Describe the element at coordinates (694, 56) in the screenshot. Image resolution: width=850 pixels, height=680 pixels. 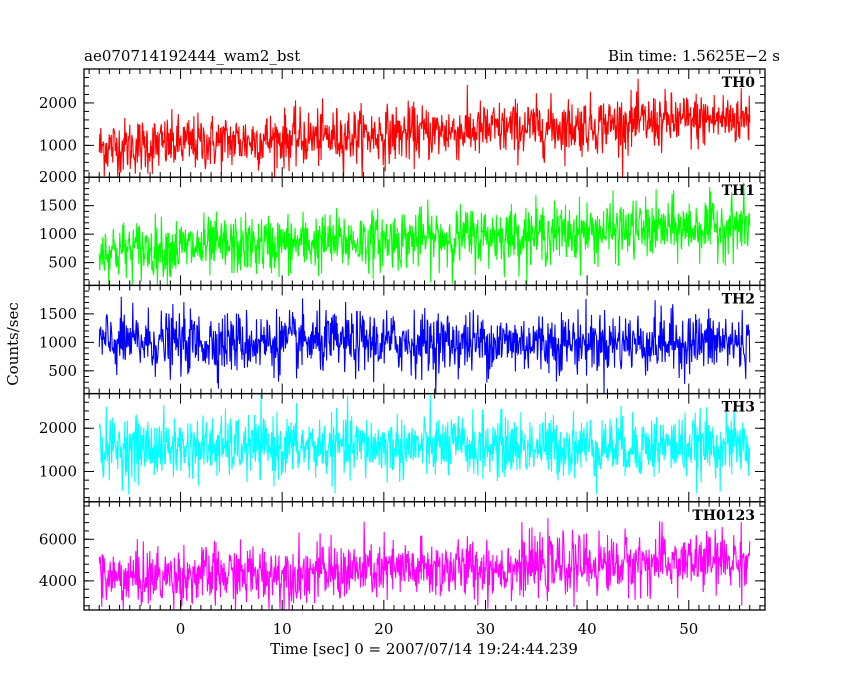
I see `chart-title-right: Bin time: 1.5625E−2 s` at that location.